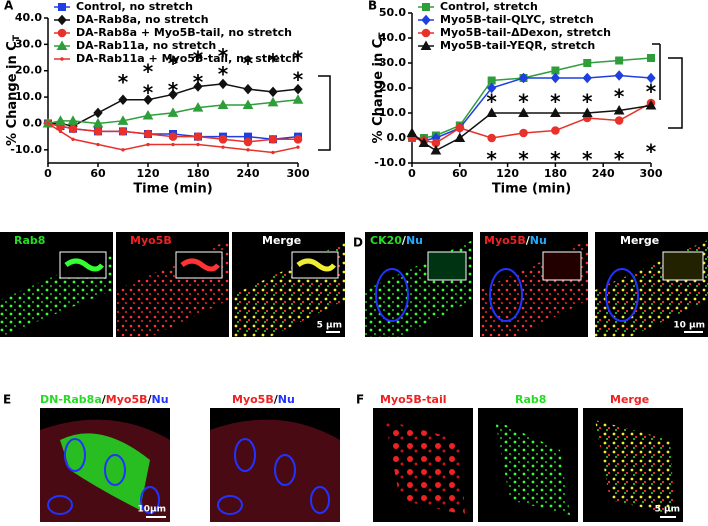 The image size is (708, 526). Describe the element at coordinates (188, 476) in the screenshot. I see `nuclei` at that location.